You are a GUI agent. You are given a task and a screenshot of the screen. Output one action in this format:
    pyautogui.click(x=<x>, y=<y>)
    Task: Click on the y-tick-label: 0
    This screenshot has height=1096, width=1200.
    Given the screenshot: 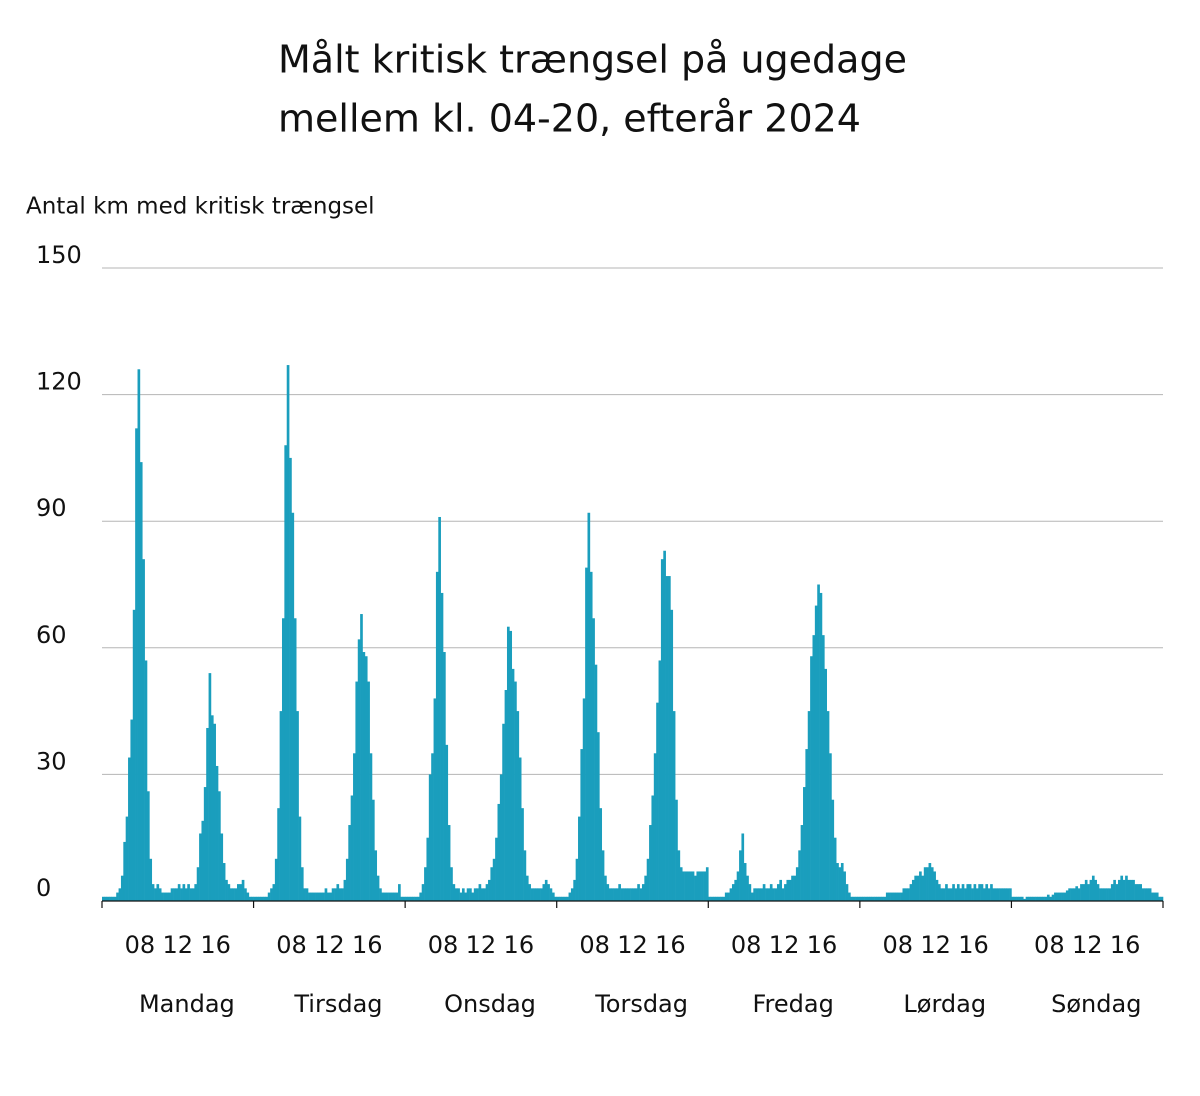 What is the action you would take?
    pyautogui.click(x=43, y=888)
    